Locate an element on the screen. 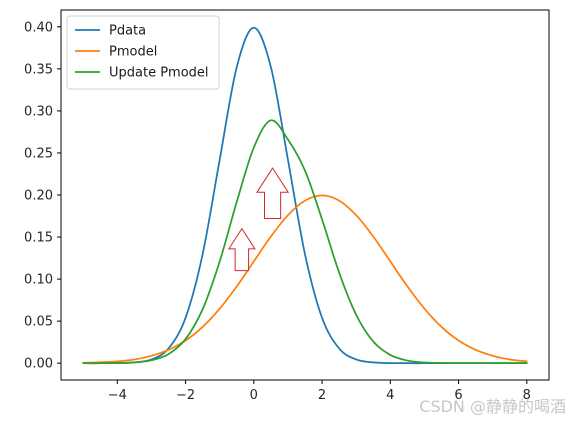 The width and height of the screenshot is (581, 421). x-tick-label-1: −2 is located at coordinates (185, 395).